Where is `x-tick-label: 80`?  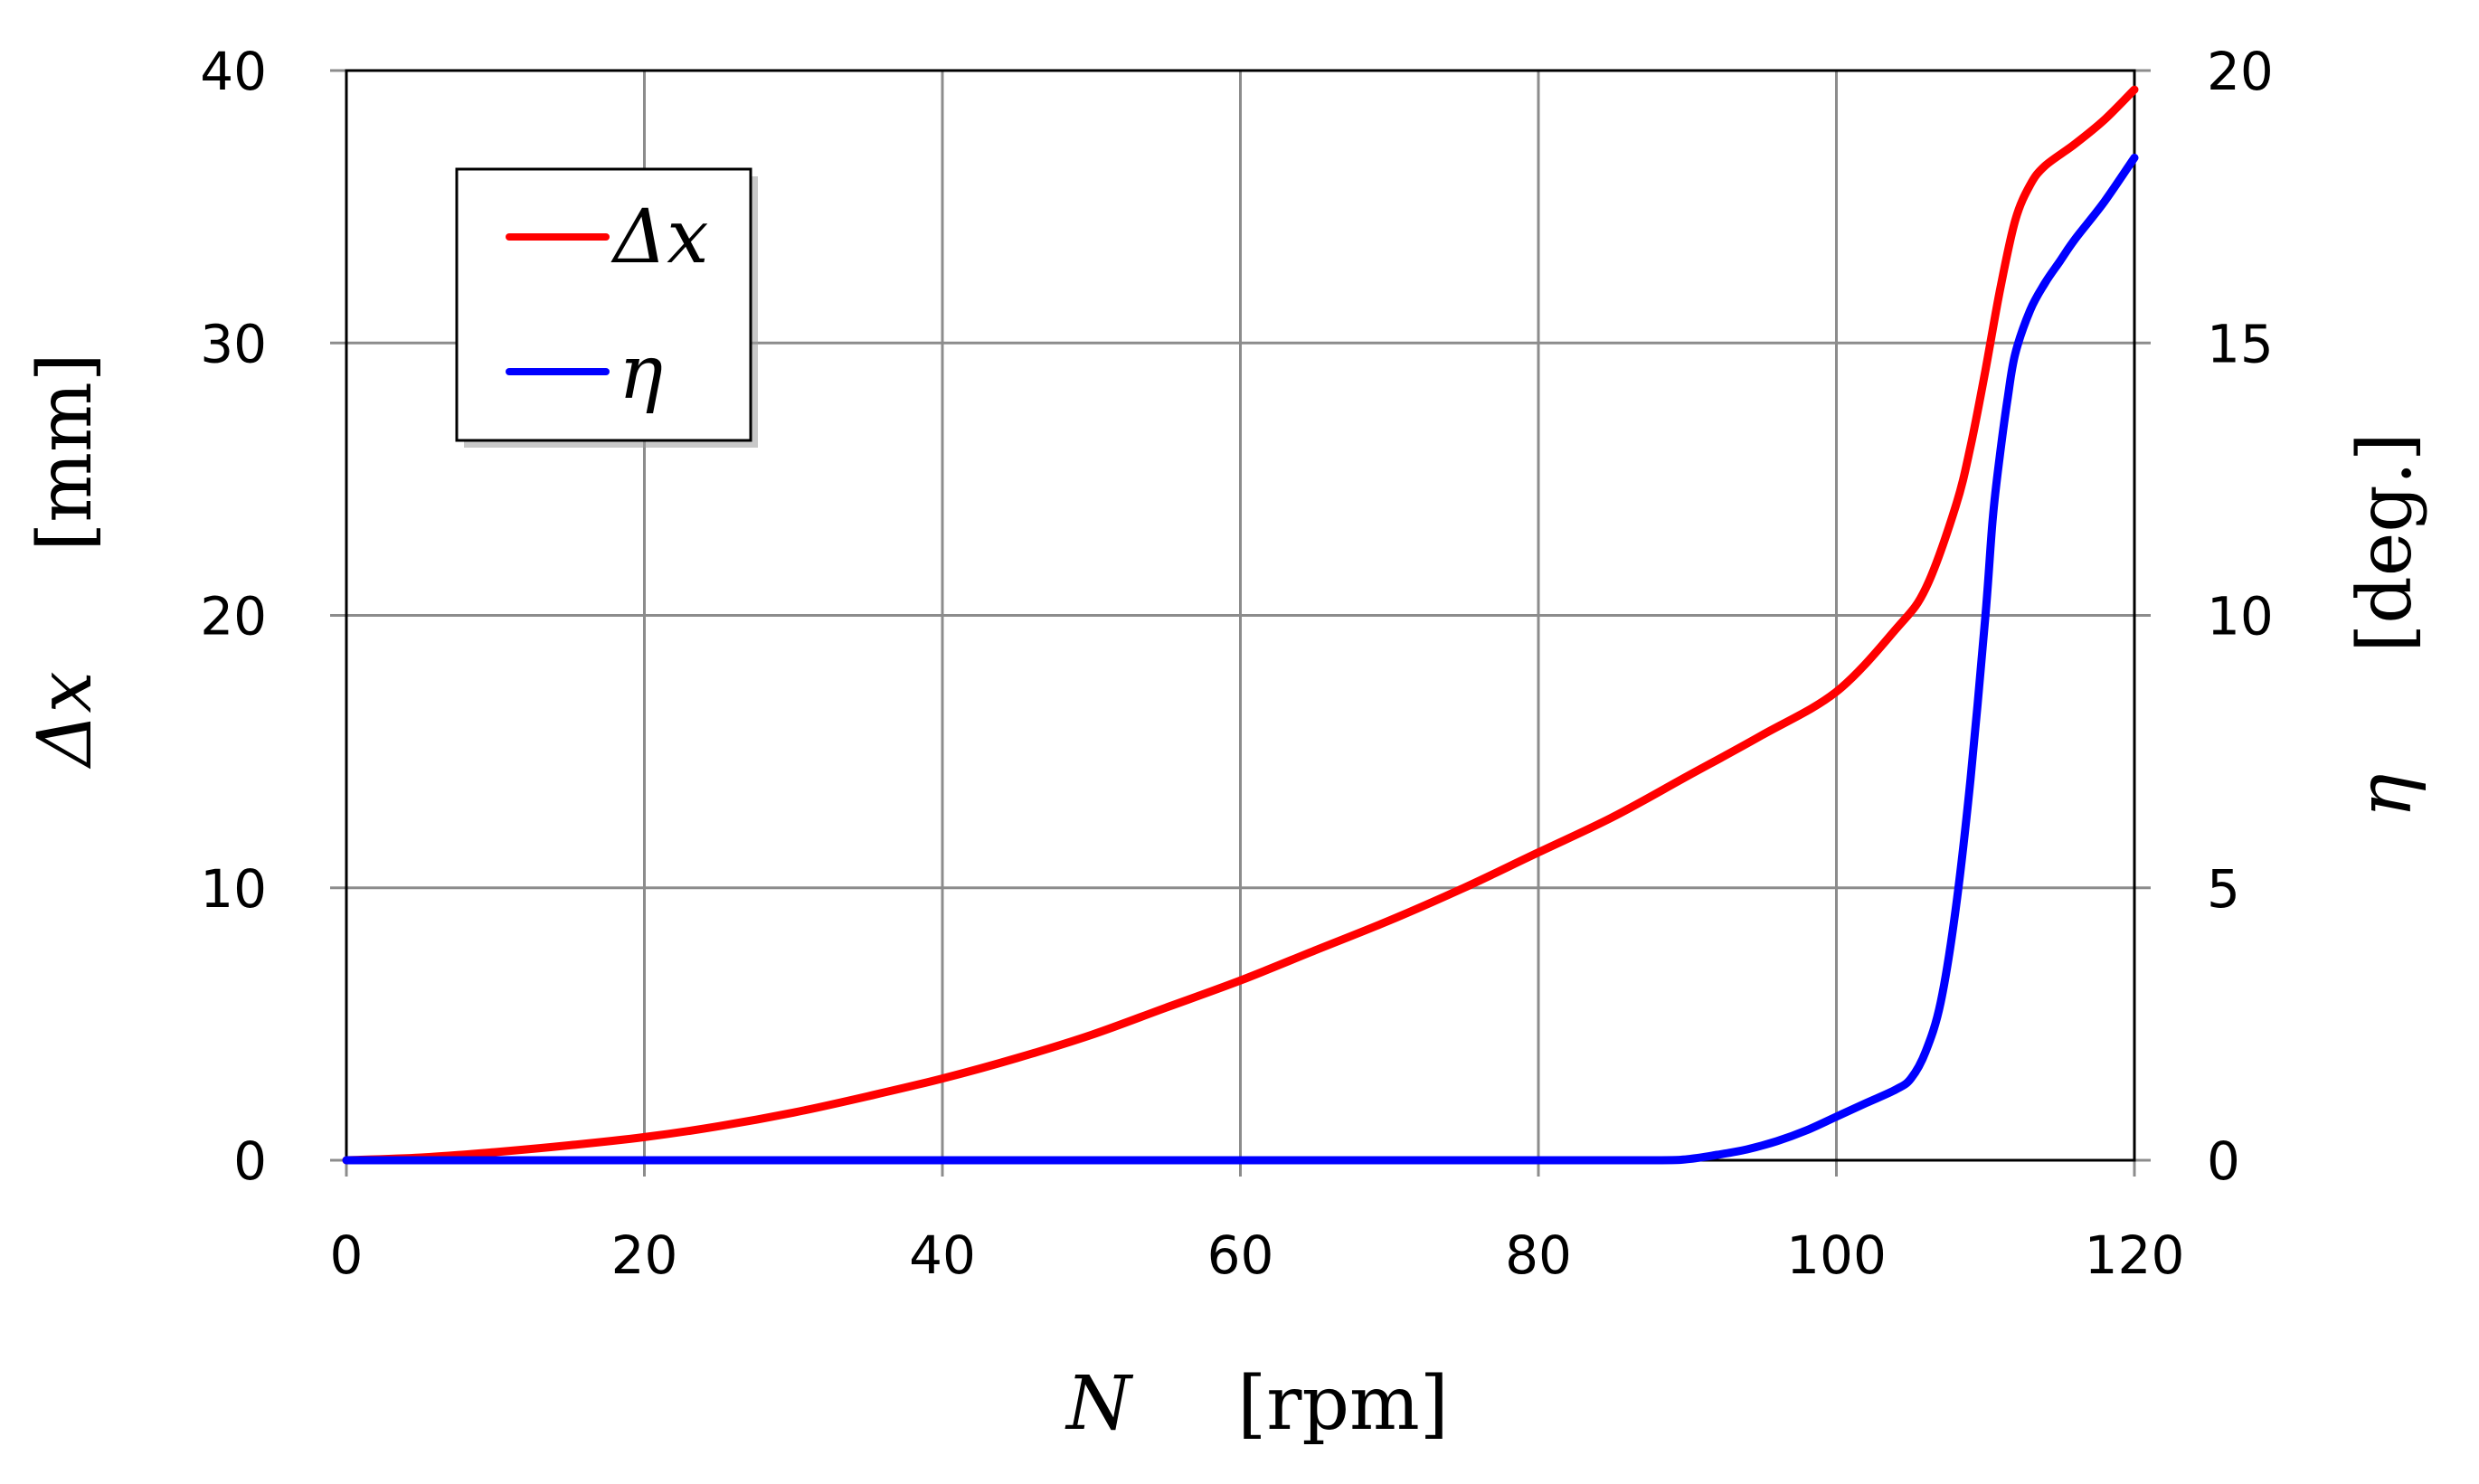
x-tick-label: 80 is located at coordinates (1538, 1255).